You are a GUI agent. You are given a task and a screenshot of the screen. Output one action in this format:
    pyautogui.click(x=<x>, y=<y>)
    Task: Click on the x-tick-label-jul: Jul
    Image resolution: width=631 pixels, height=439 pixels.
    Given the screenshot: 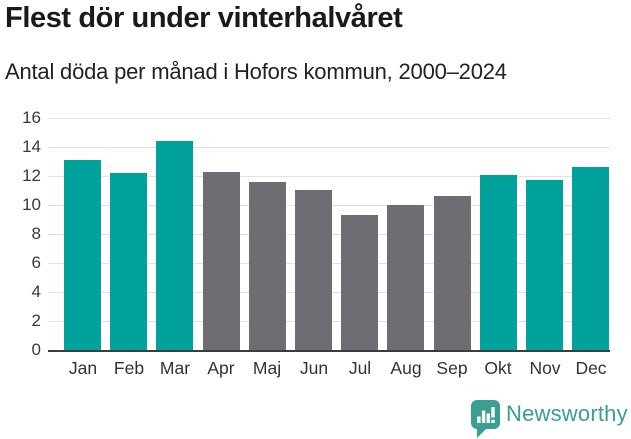 What is the action you would take?
    pyautogui.click(x=360, y=368)
    